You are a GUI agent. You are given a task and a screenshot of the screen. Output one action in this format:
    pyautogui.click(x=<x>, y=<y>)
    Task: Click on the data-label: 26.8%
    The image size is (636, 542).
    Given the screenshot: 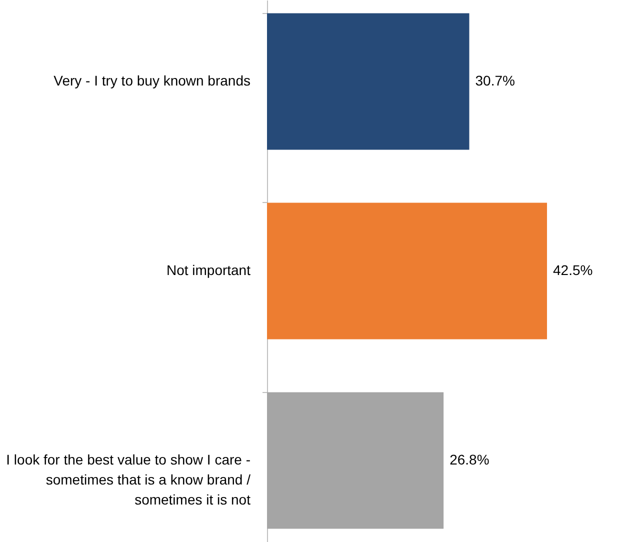 What is the action you would take?
    pyautogui.click(x=470, y=460)
    